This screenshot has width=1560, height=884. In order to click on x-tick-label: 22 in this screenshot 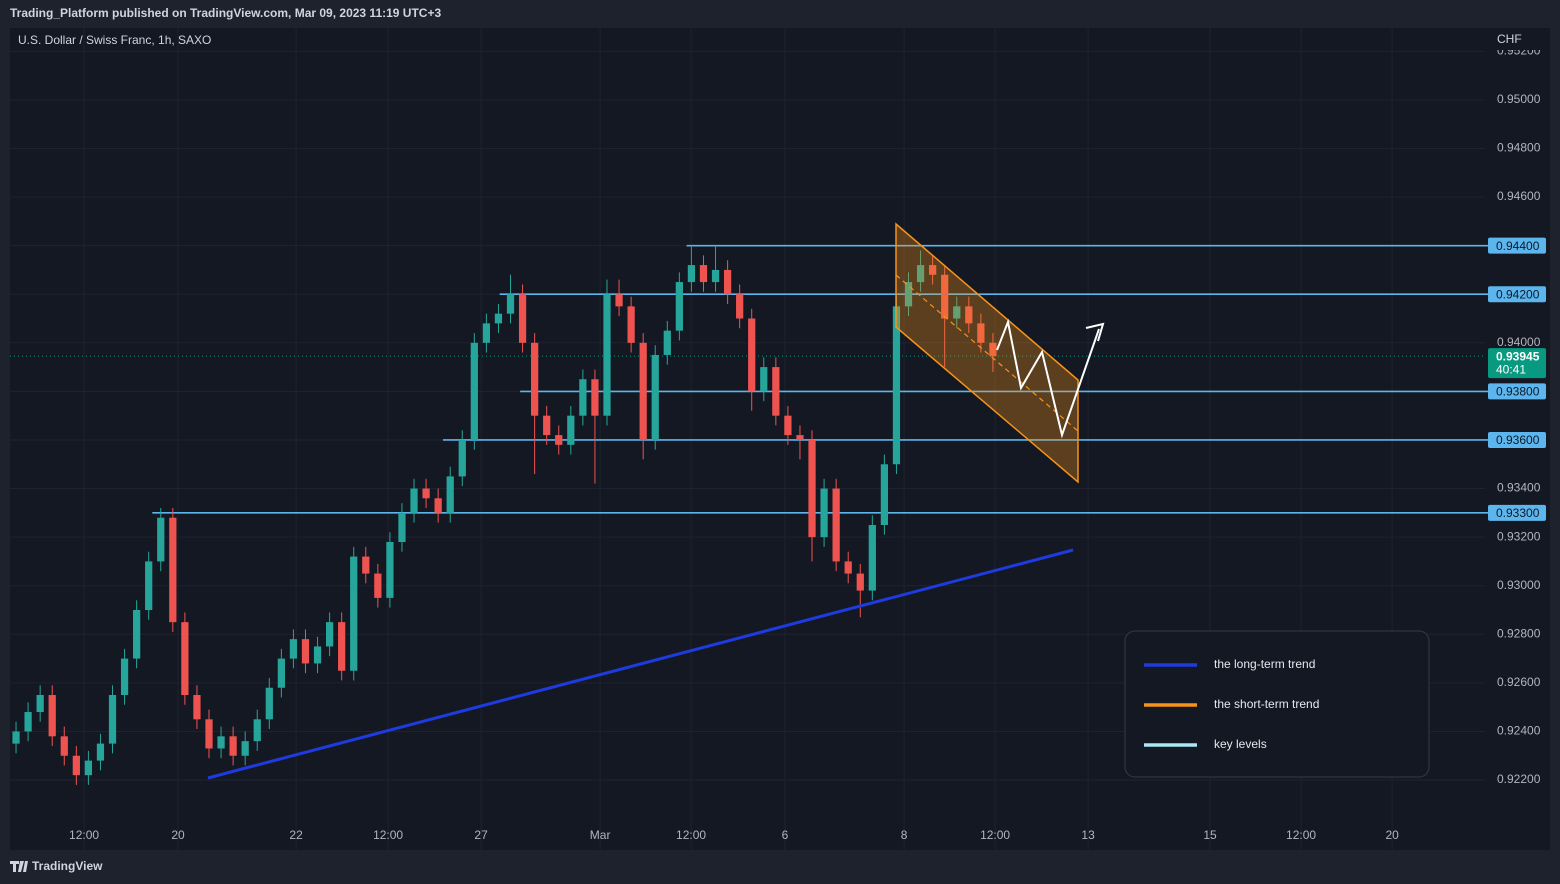, I will do `click(296, 835)`.